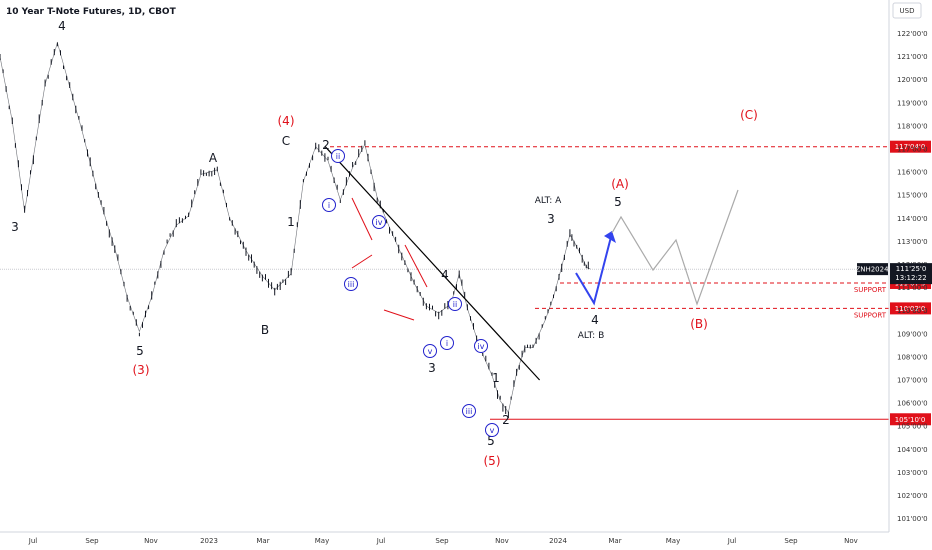 The height and width of the screenshot is (550, 932). What do you see at coordinates (213, 158) in the screenshot?
I see `wave-label: A` at bounding box center [213, 158].